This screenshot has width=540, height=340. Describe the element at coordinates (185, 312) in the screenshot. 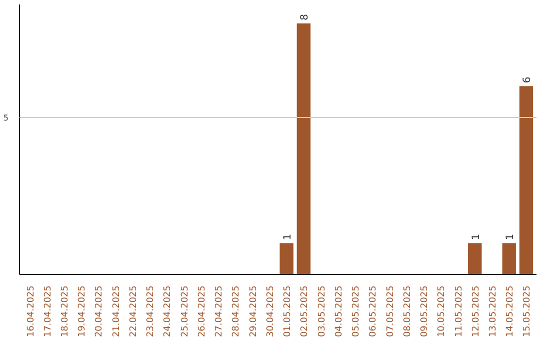

I see `x-tick-label: 25.04.2025` at that location.